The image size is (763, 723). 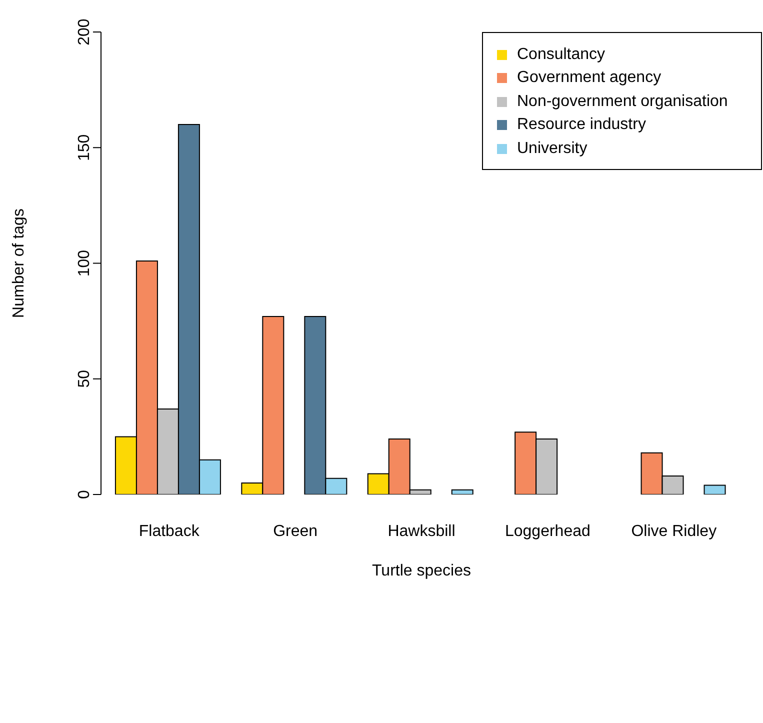 I want to click on legend-label: Resource industry, so click(x=581, y=125).